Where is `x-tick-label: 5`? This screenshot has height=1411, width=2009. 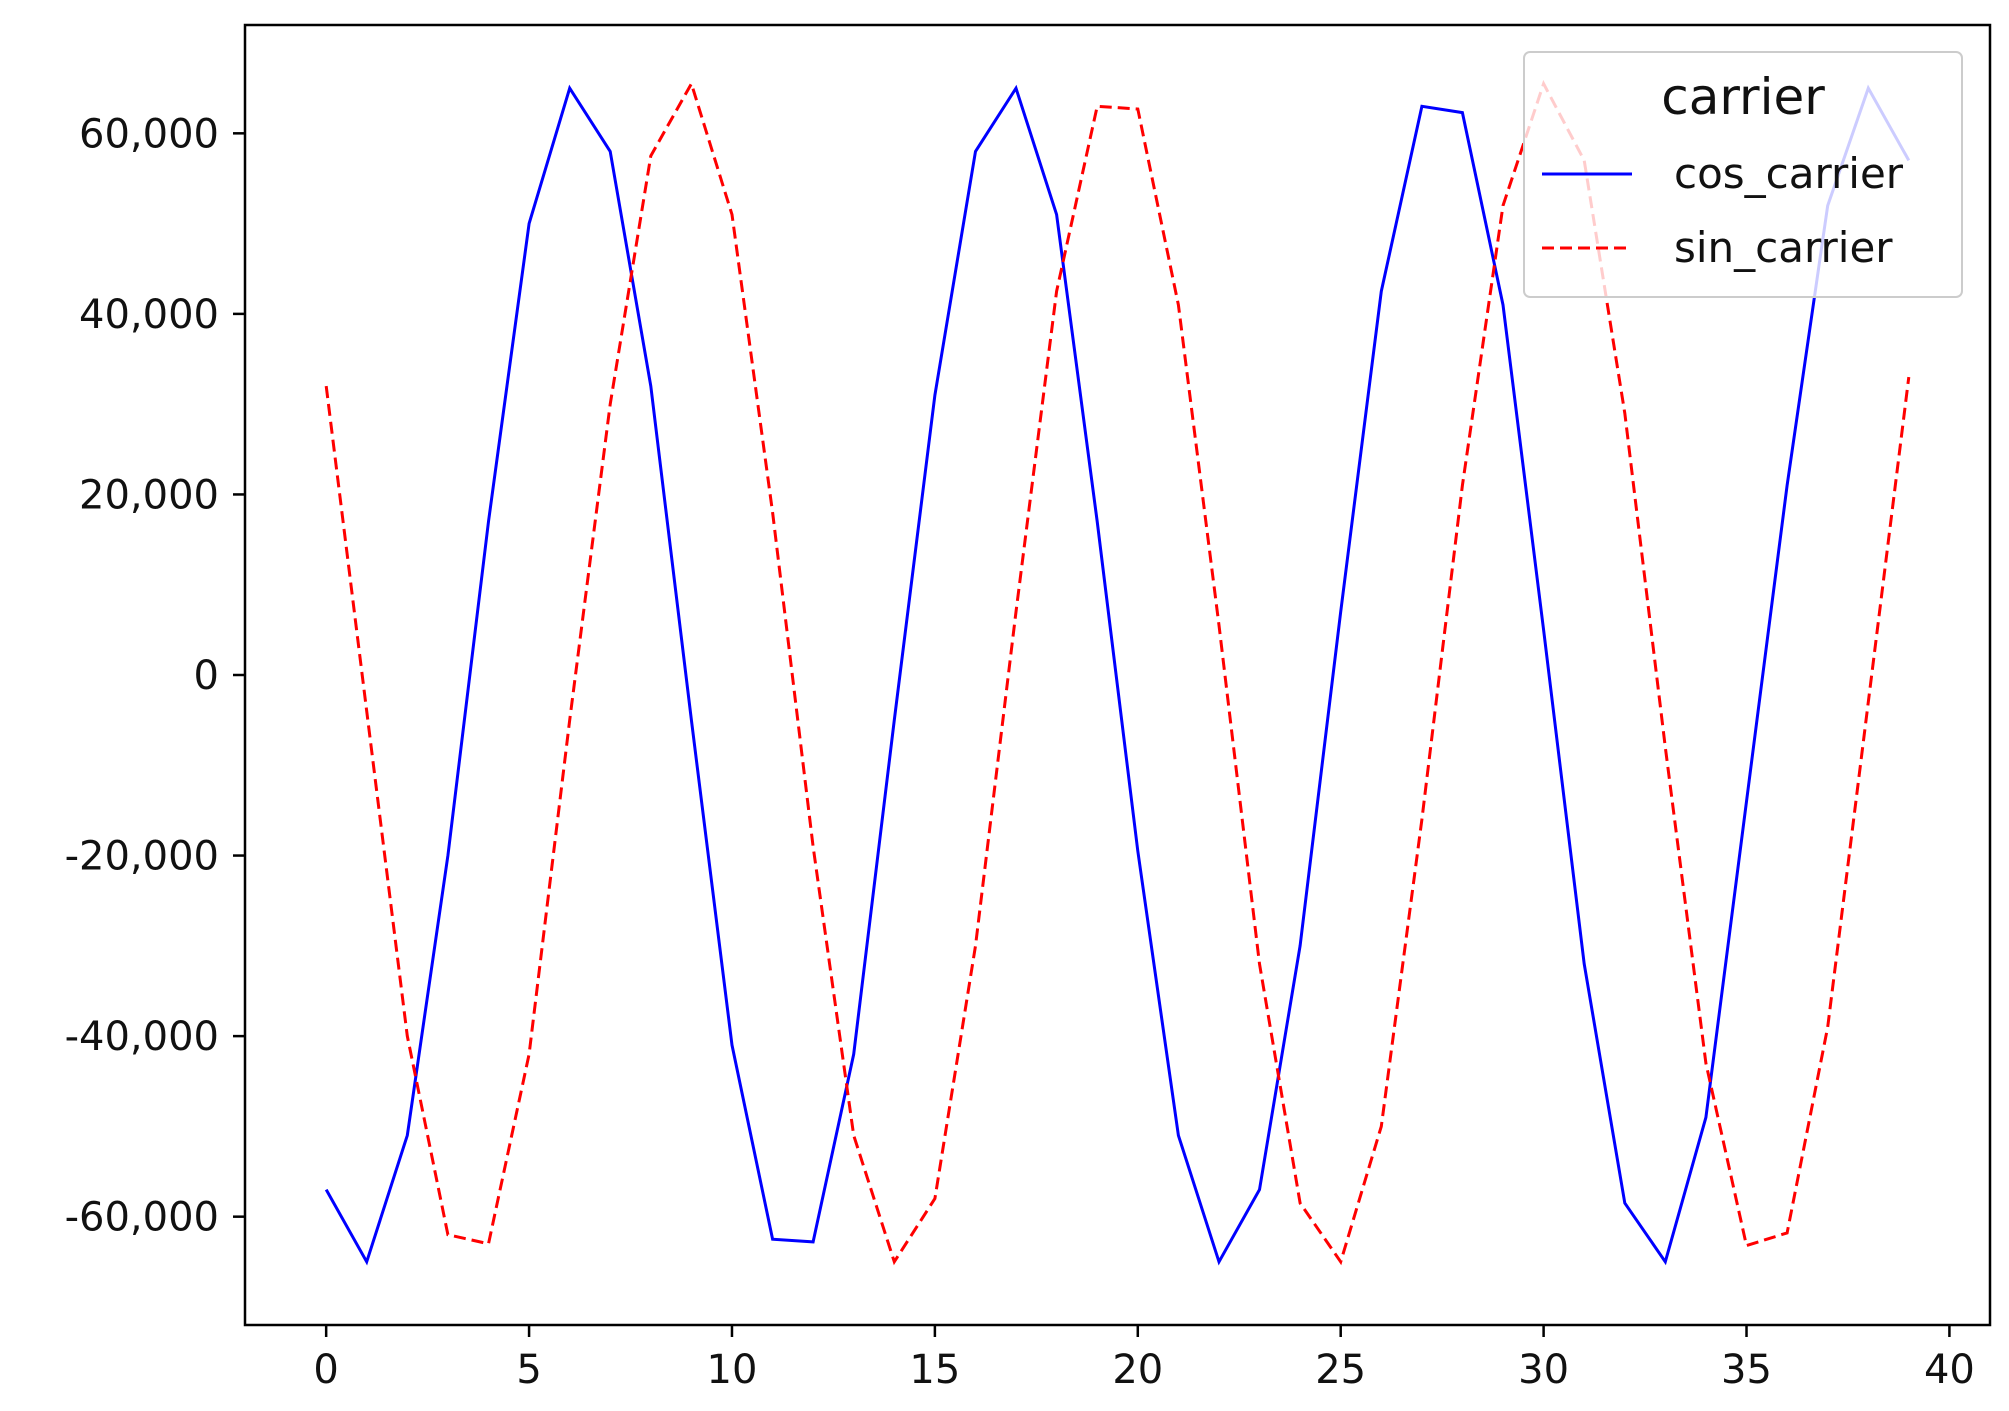 x-tick-label: 5 is located at coordinates (528, 1370).